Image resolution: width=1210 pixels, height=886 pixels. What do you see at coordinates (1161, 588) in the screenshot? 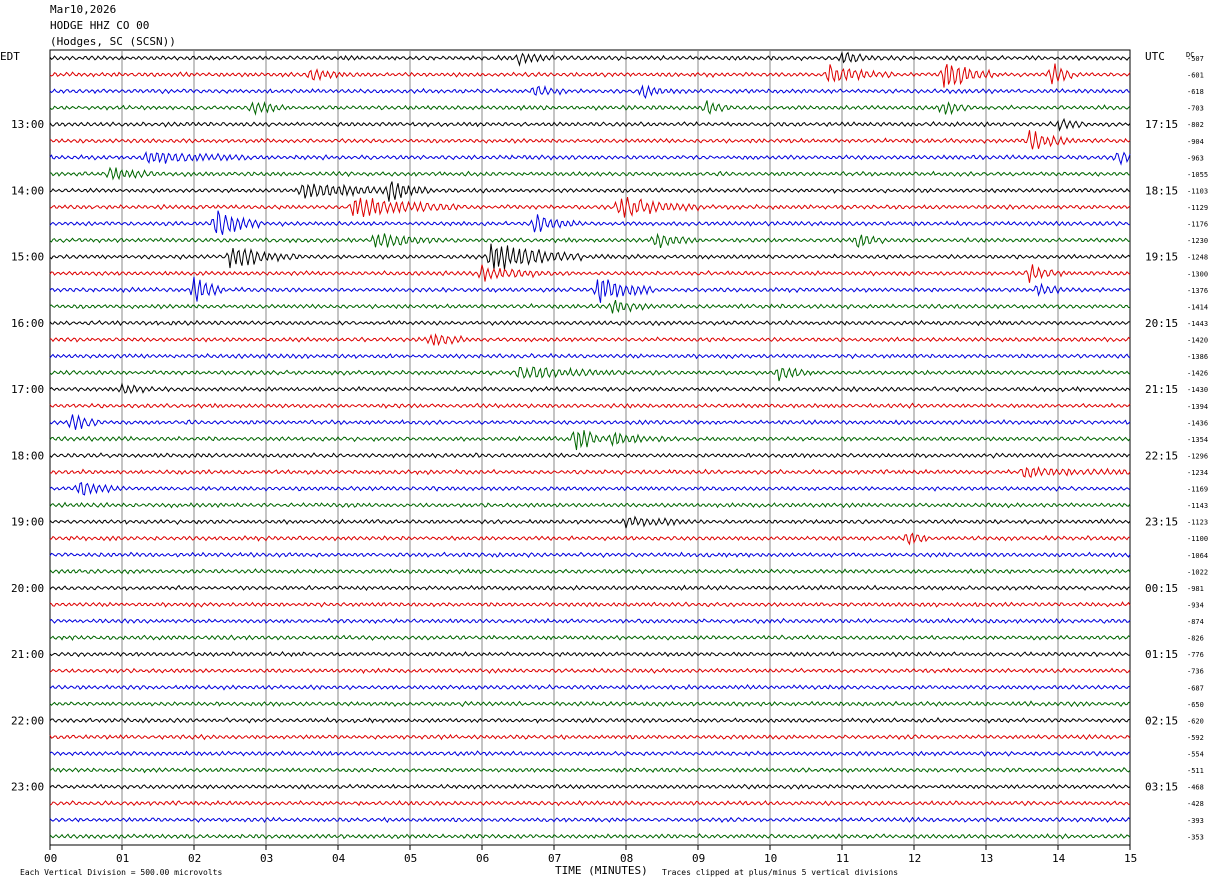
I see `right-hour-label: 00:15` at bounding box center [1161, 588].